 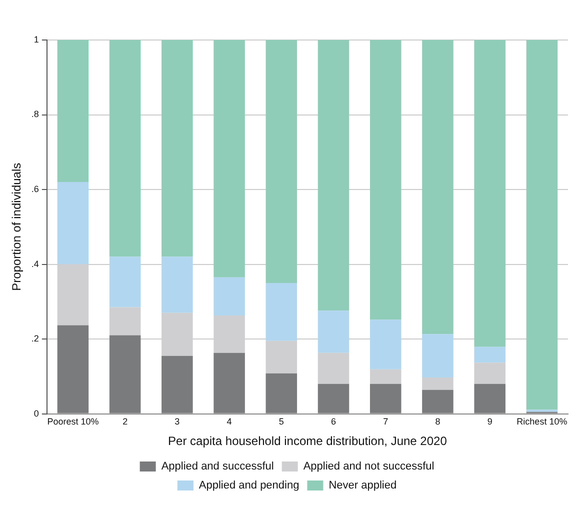 I want to click on legend-label: Never applied, so click(x=362, y=486).